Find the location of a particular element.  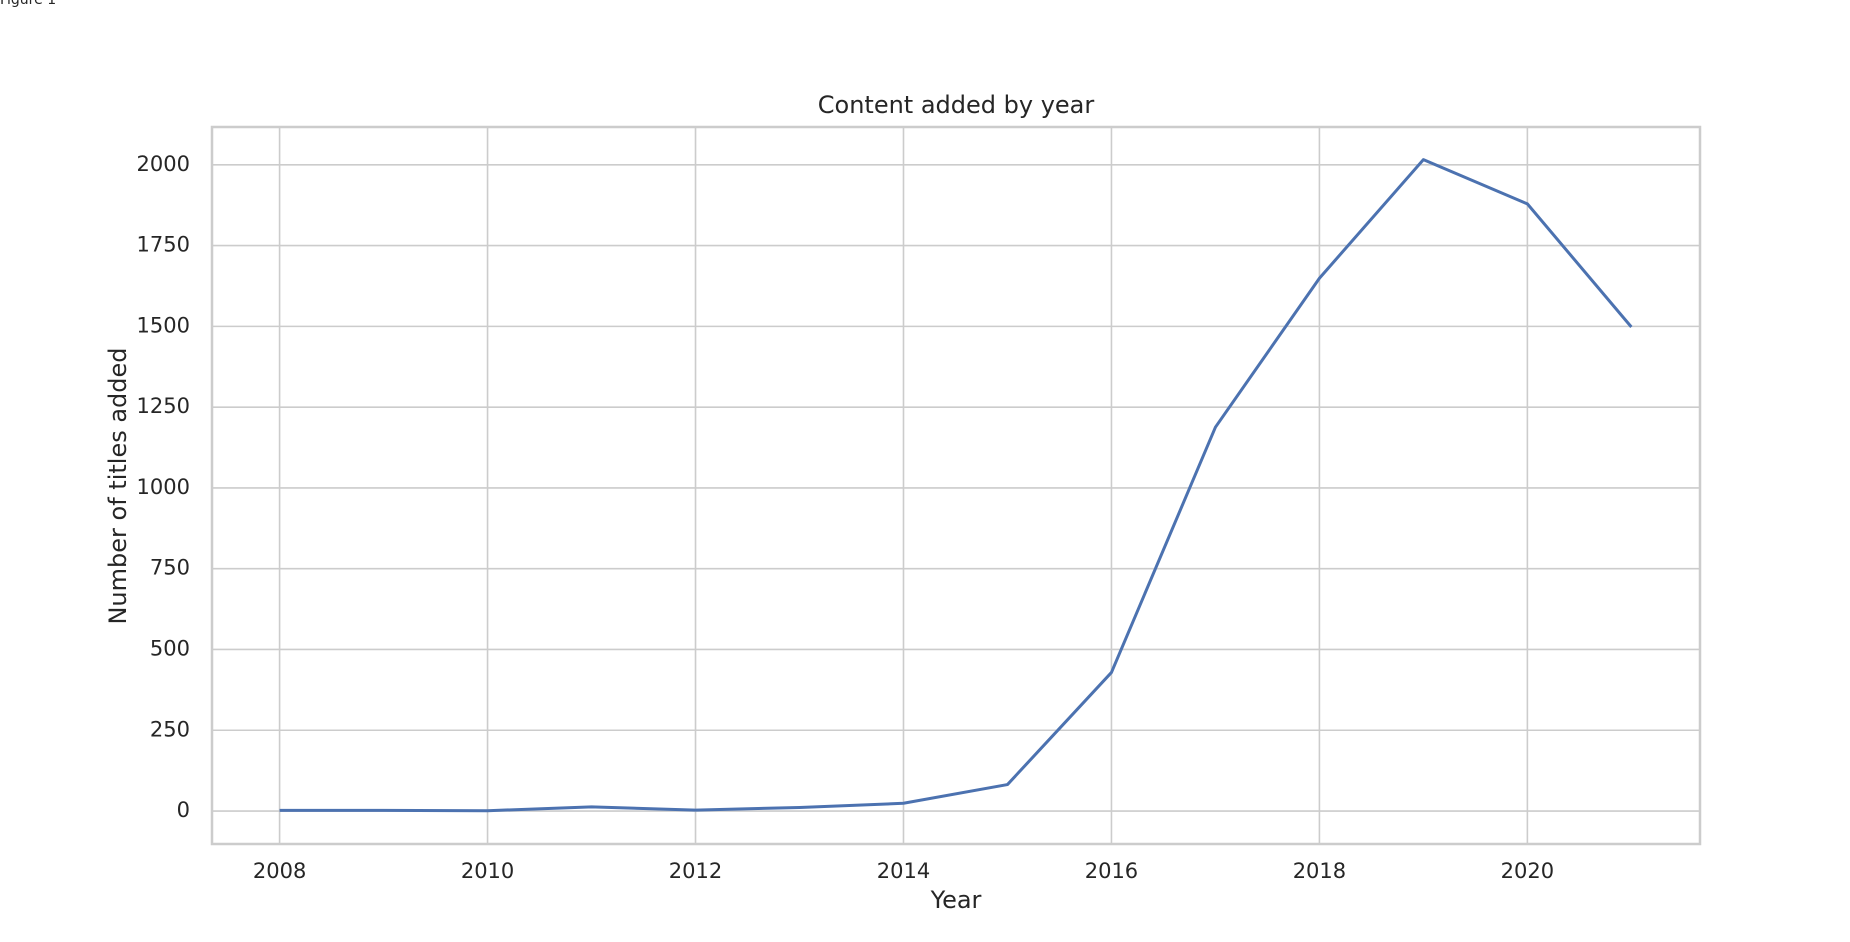

x-tick-label: 2010 is located at coordinates (487, 871).